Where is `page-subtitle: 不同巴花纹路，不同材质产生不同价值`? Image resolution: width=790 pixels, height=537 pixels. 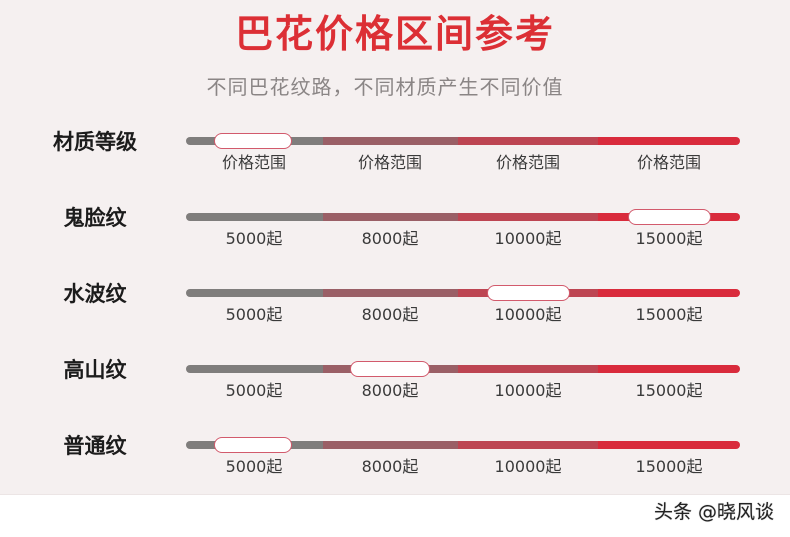
page-subtitle: 不同巴花纹路，不同材质产生不同价值 is located at coordinates (385, 87).